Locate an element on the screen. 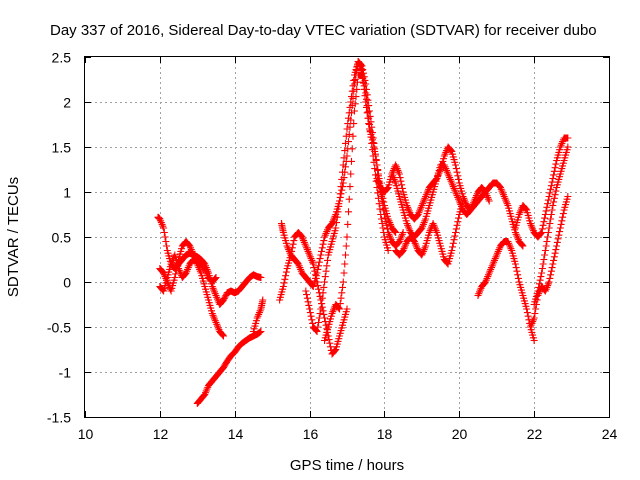 The height and width of the screenshot is (480, 640). x-tick-label: 10 is located at coordinates (86, 434).